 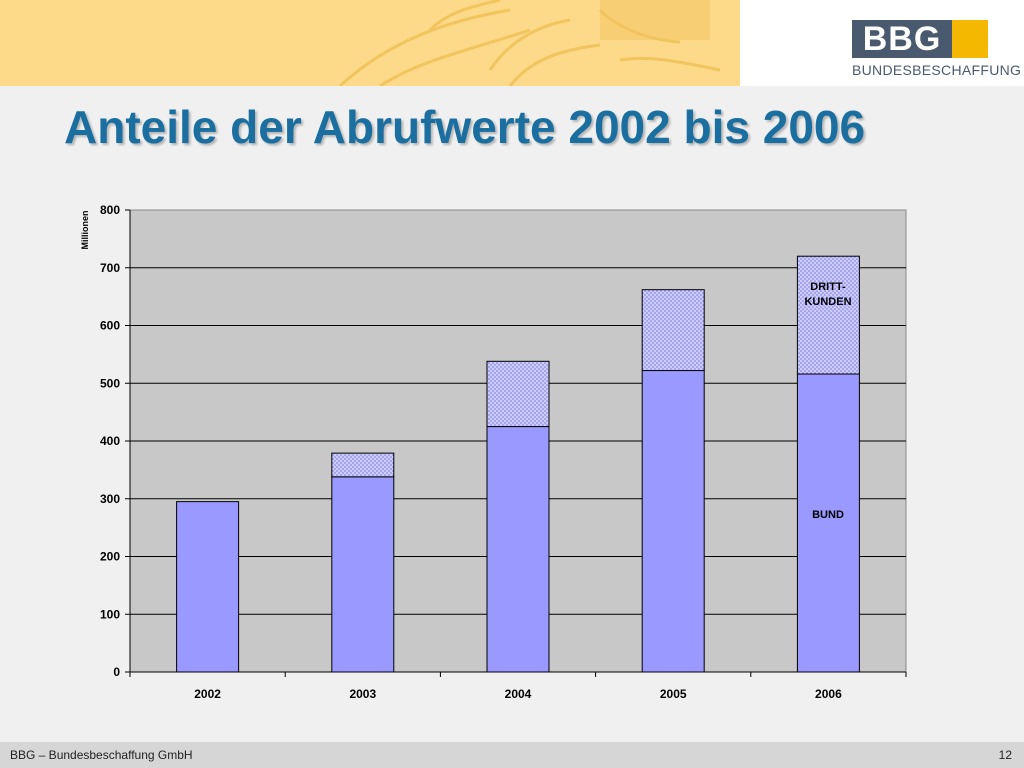 What do you see at coordinates (518, 694) in the screenshot?
I see `x-tick-label: 2004` at bounding box center [518, 694].